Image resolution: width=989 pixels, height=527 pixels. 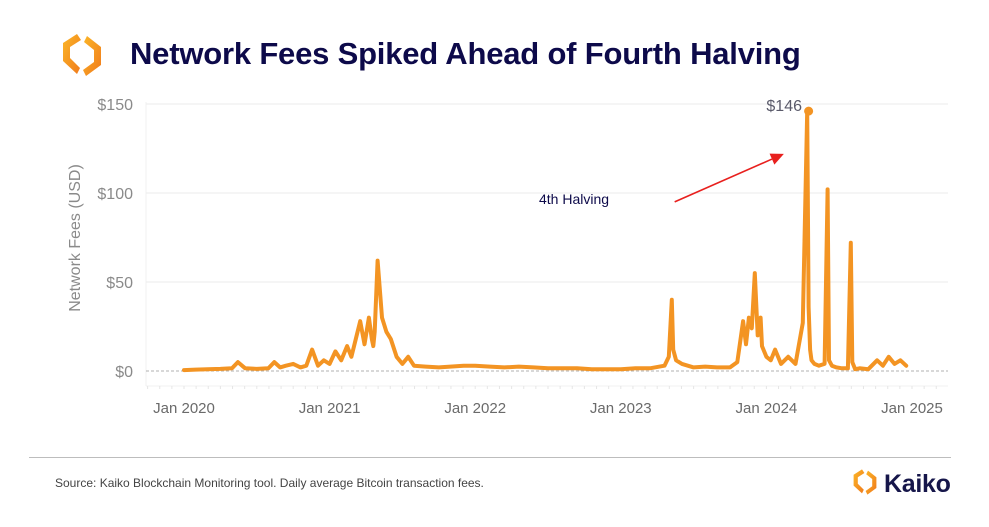 What do you see at coordinates (809, 111) in the screenshot?
I see `peak-marker` at bounding box center [809, 111].